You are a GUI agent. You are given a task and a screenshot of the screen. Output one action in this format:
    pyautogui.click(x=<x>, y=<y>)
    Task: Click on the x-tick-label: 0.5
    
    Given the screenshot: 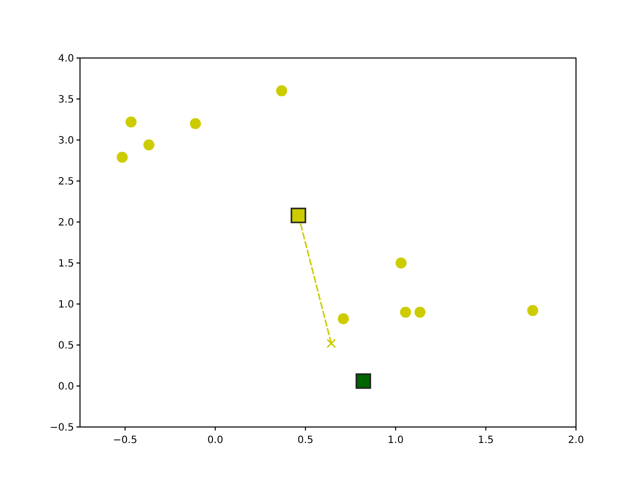 What is the action you would take?
    pyautogui.click(x=306, y=440)
    